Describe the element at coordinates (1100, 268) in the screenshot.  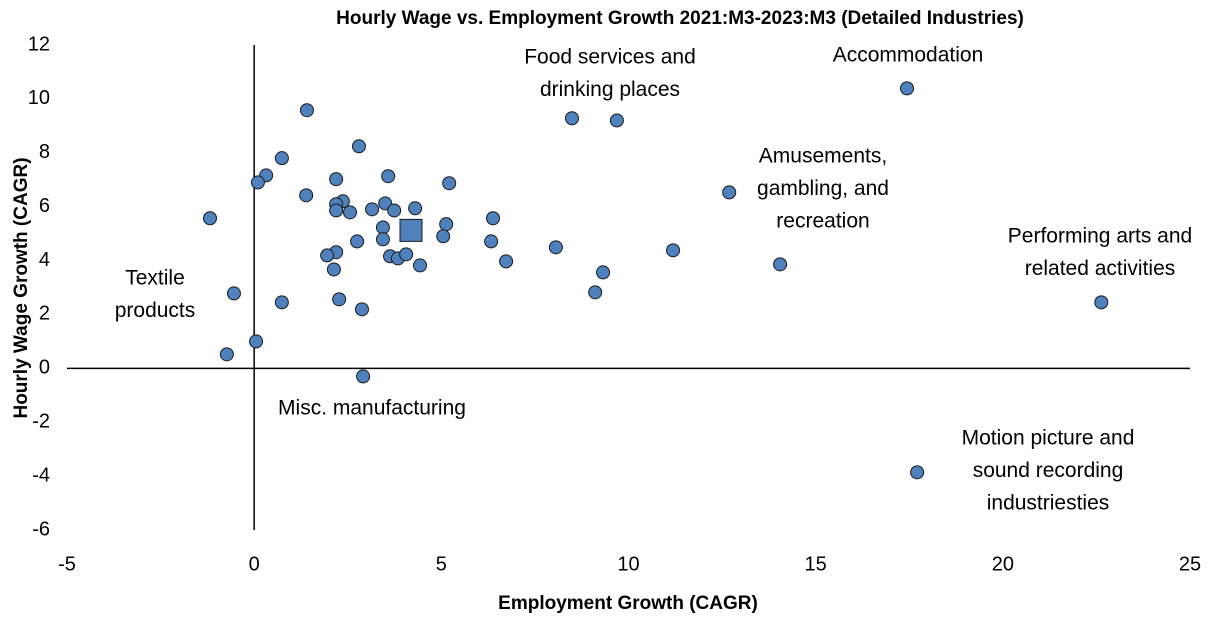
I see `annotation: related activities` at that location.